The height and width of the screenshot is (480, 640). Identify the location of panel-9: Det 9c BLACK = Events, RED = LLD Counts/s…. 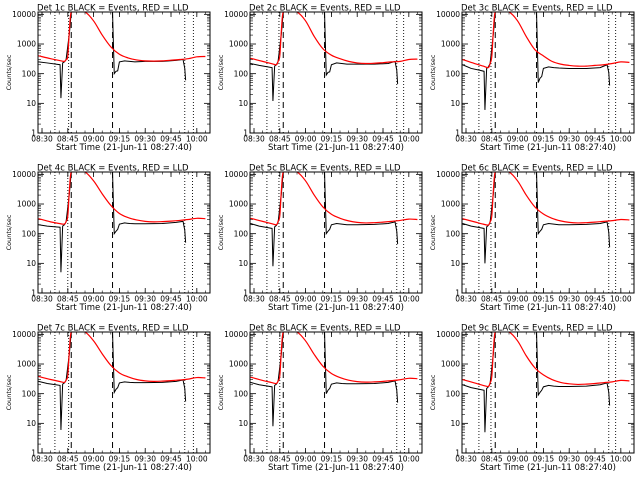
(532, 398).